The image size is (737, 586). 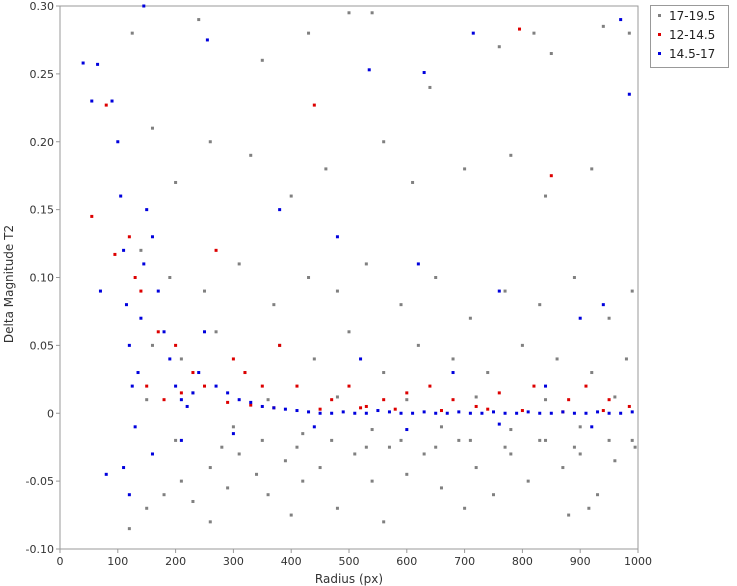 I want to click on legend-label-series-1: 17-19.5, so click(x=692, y=15).